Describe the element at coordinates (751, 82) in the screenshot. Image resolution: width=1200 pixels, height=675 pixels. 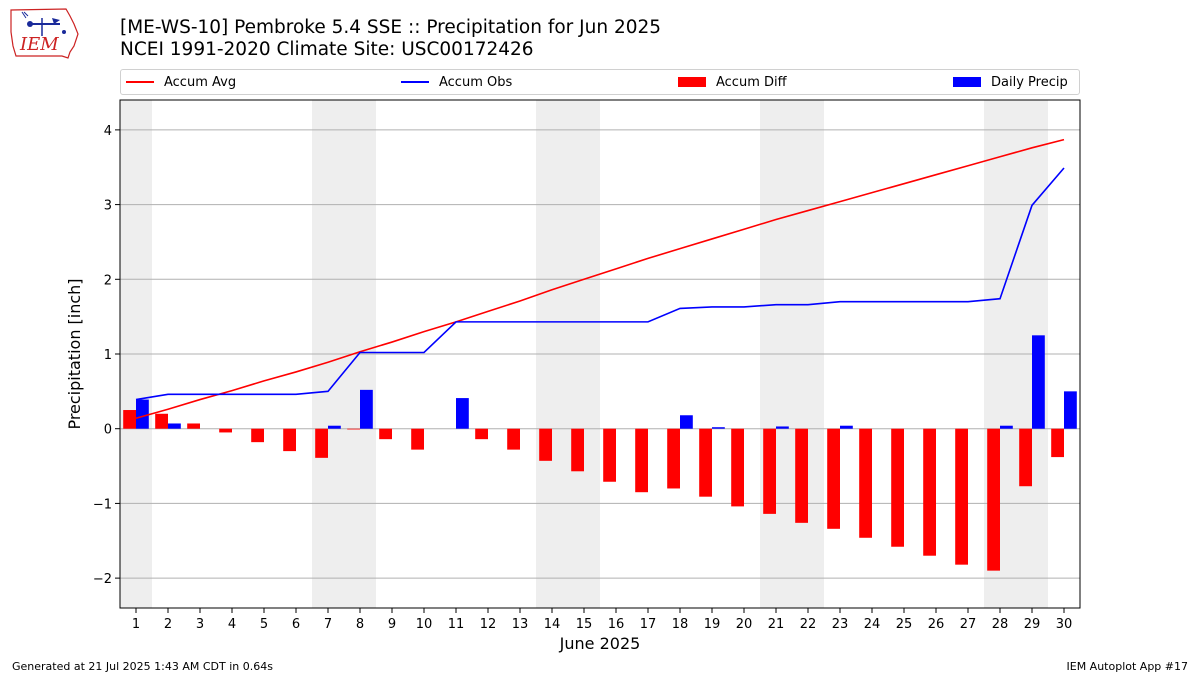
I see `legend-label: Accum Diff` at that location.